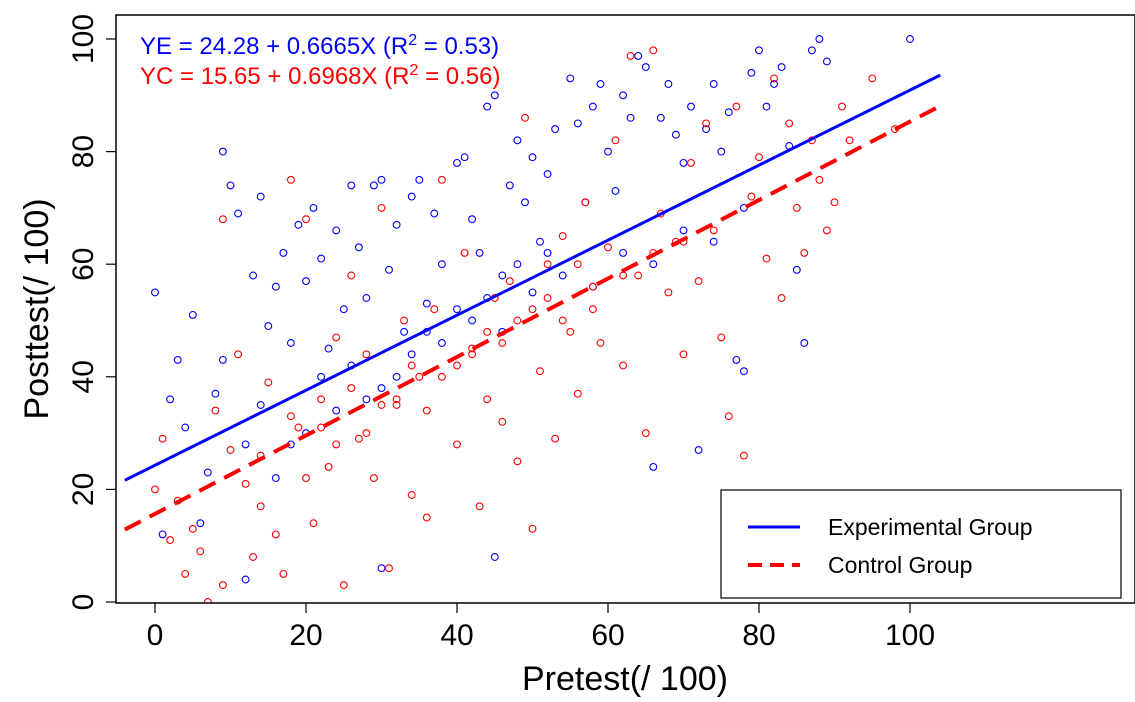 The height and width of the screenshot is (702, 1135). What do you see at coordinates (83, 602) in the screenshot?
I see `y-tick-label: 0` at bounding box center [83, 602].